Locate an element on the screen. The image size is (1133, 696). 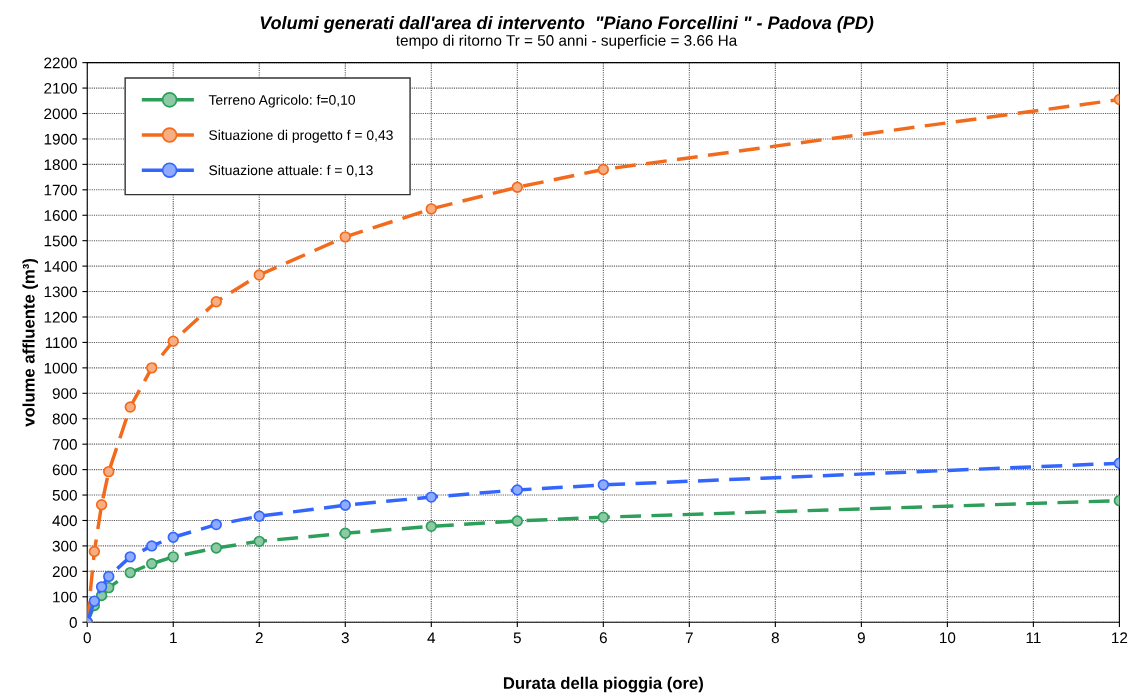
y-tick-label: 200 is located at coordinates (64, 572).